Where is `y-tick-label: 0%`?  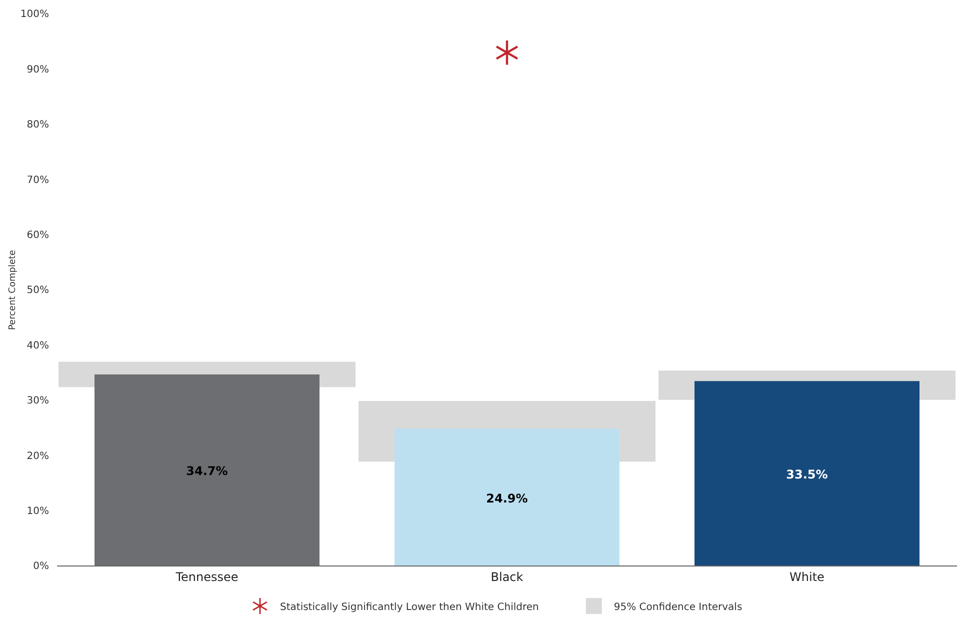 y-tick-label: 0% is located at coordinates (41, 566).